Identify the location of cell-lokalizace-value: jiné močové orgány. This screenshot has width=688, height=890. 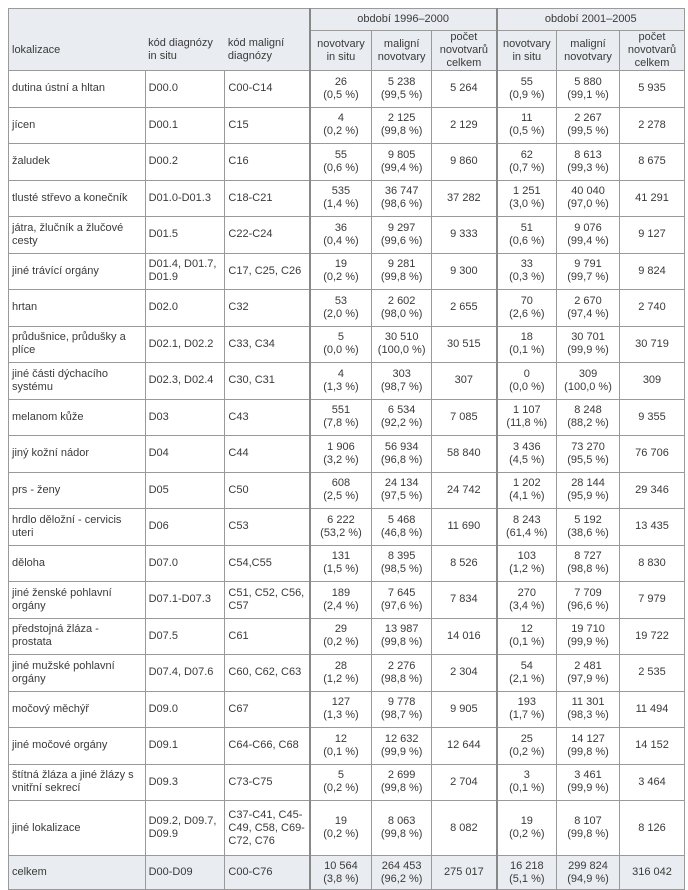
(60, 745).